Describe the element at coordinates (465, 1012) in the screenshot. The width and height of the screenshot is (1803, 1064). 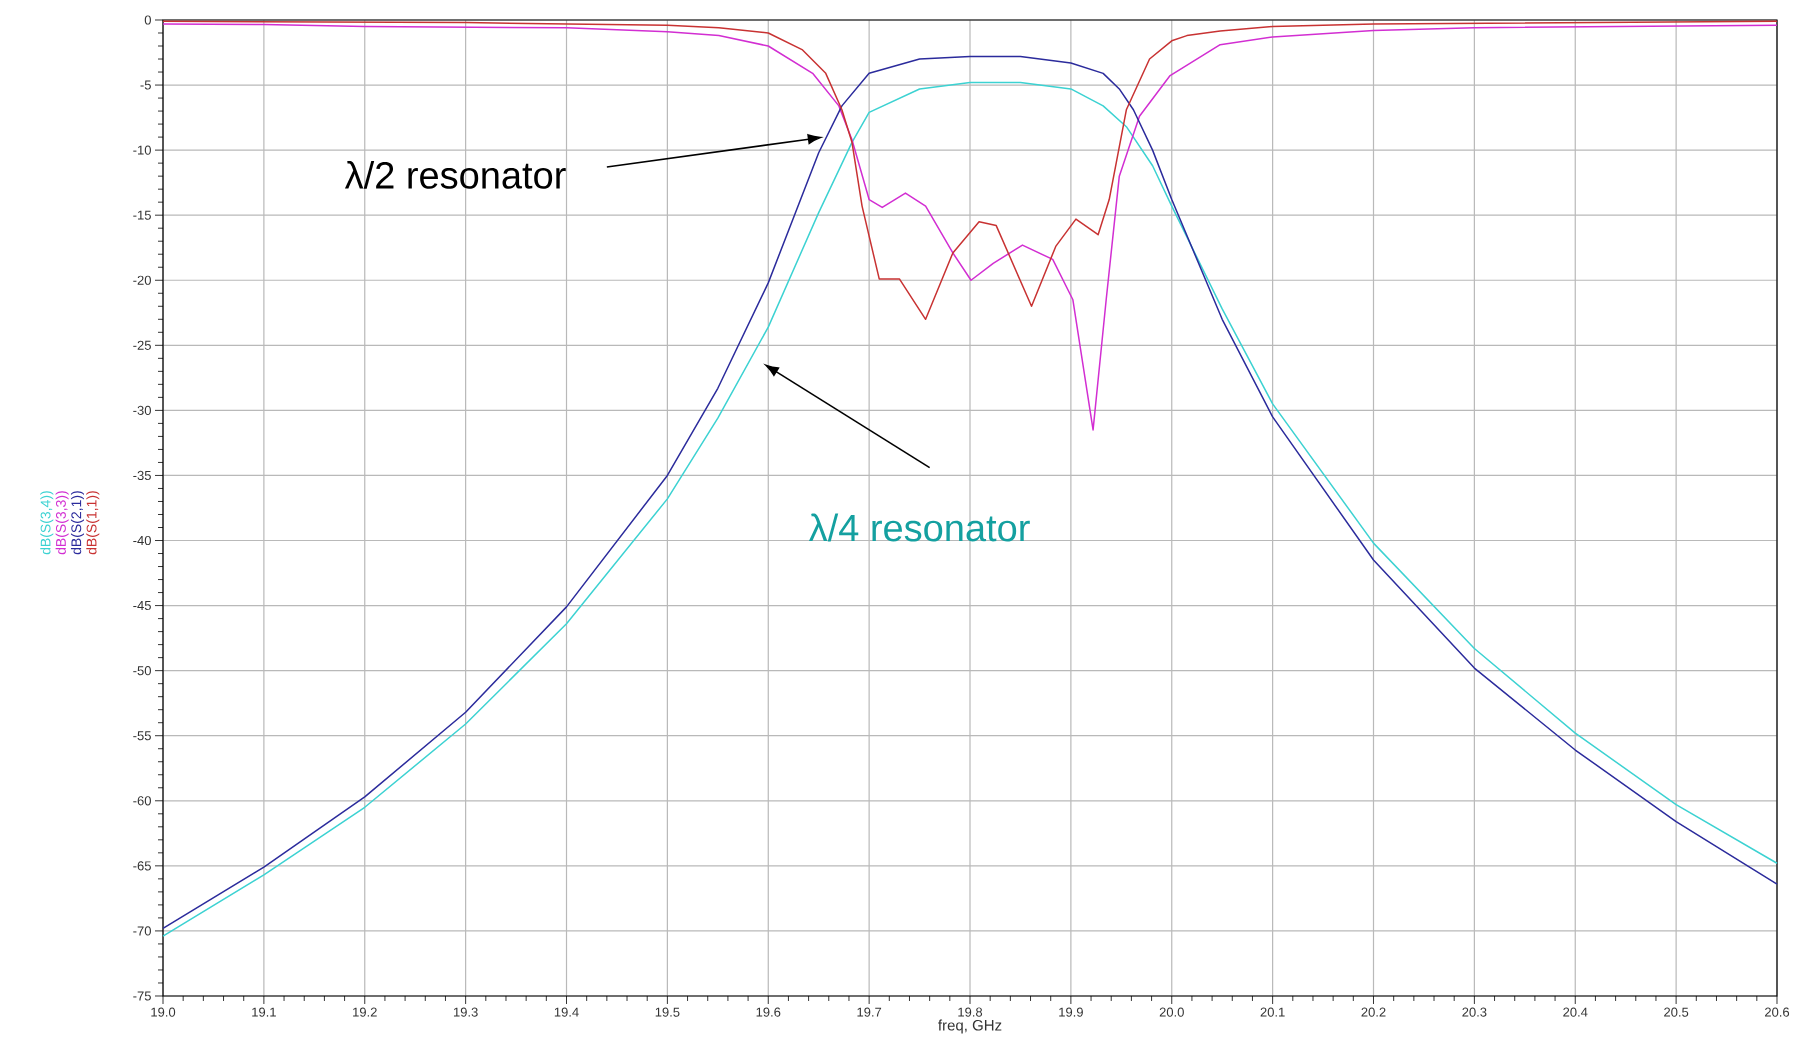
I see `x-tick-label: 19.3` at that location.